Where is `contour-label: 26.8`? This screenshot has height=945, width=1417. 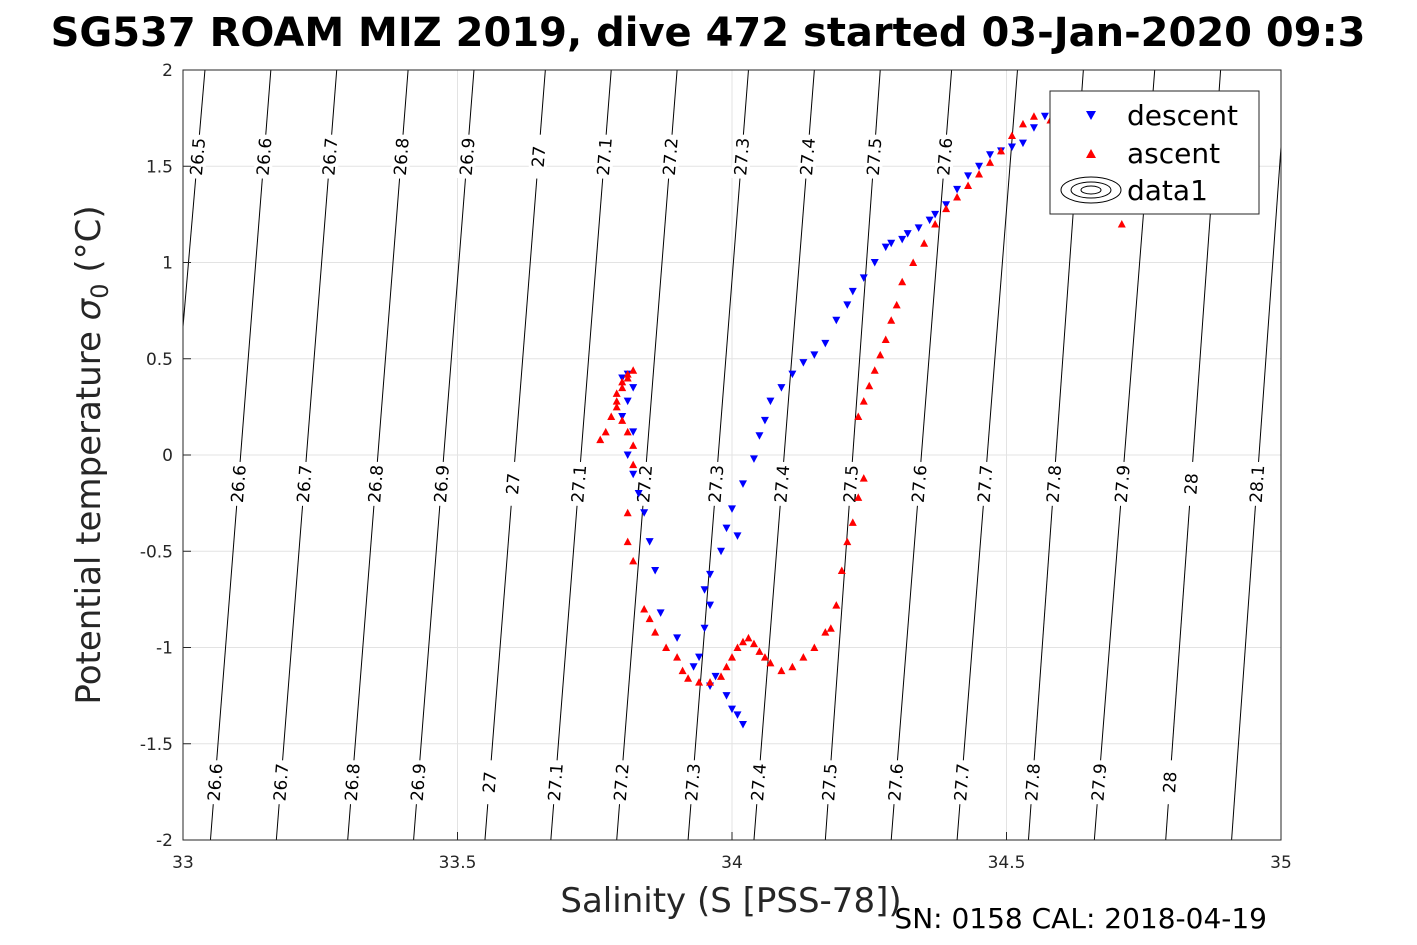
contour-label: 26.8 is located at coordinates (402, 156).